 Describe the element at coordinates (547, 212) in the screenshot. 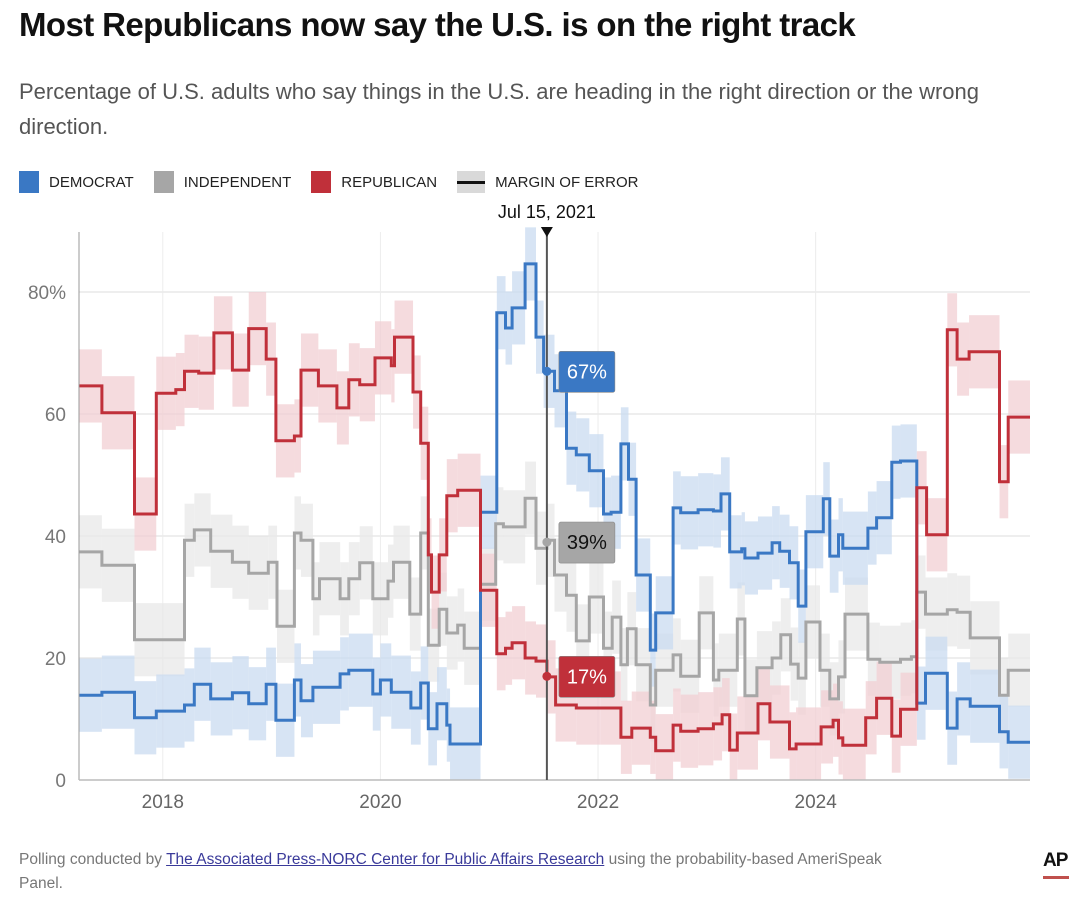

I see `hover-date-label: Jul 15, 2021` at that location.